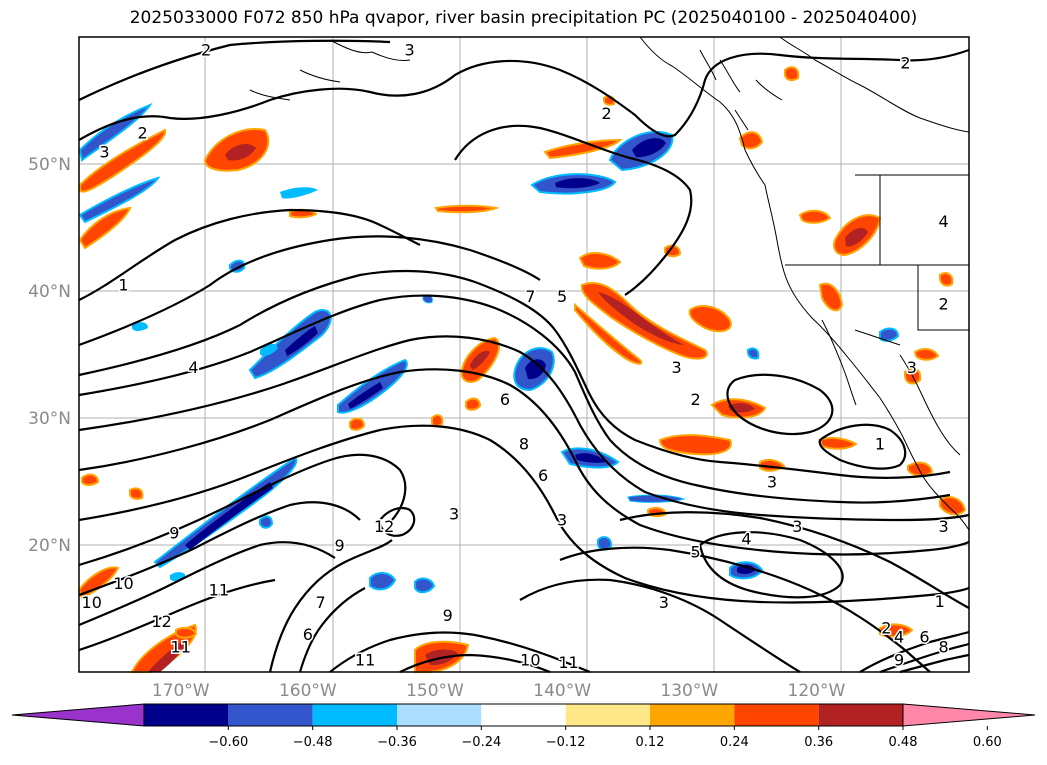  Describe the element at coordinates (818, 742) in the screenshot. I see `colorbar-tick-label: 0.36` at that location.